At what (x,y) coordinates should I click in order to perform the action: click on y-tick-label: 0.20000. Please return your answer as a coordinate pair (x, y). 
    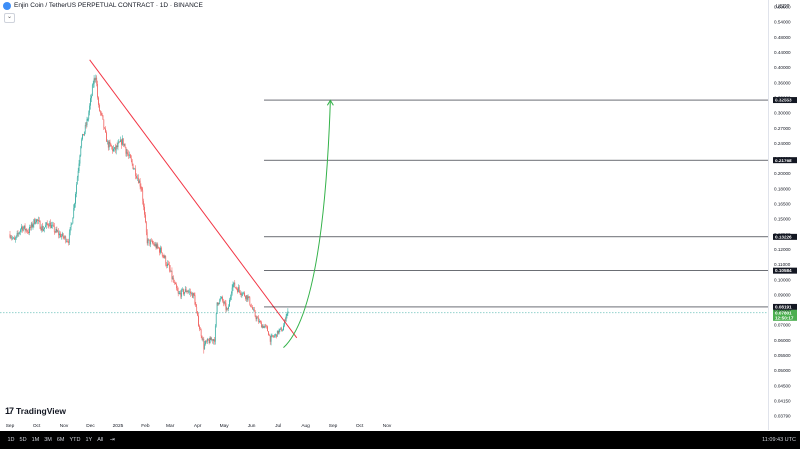
    Looking at the image, I should click on (782, 173).